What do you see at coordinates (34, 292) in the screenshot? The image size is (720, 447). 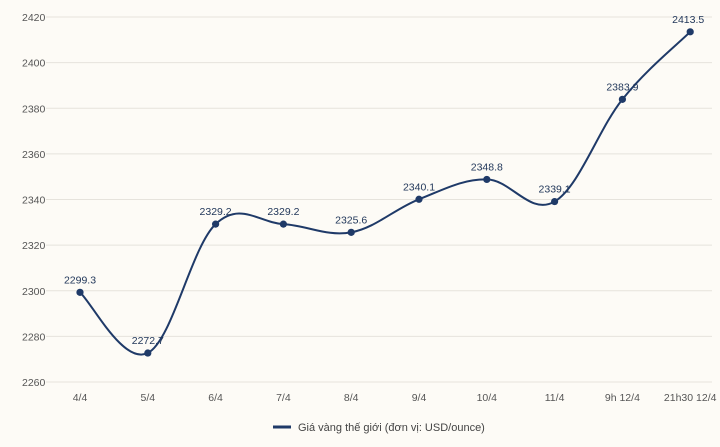 I see `y-tick-label: 2300` at bounding box center [34, 292].